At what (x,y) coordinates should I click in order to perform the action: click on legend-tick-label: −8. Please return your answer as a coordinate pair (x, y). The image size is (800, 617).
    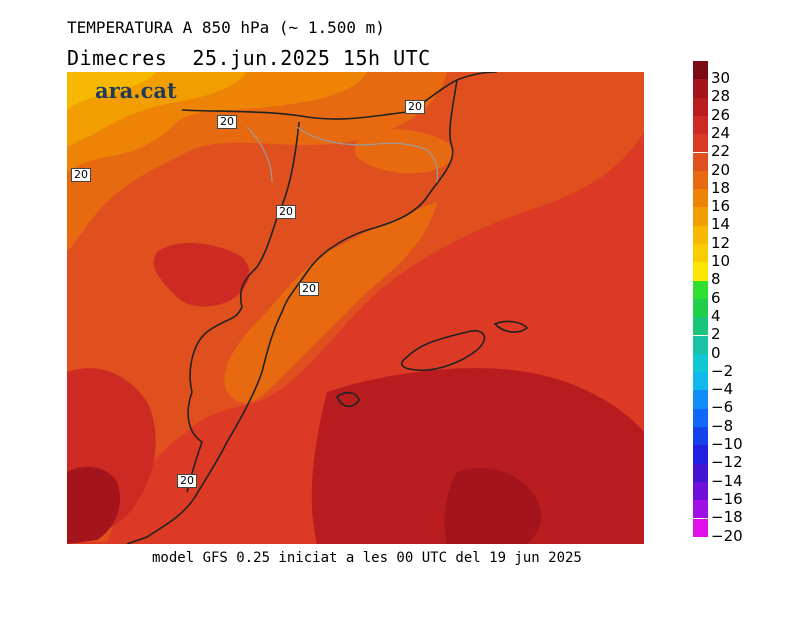
    Looking at the image, I should click on (722, 425).